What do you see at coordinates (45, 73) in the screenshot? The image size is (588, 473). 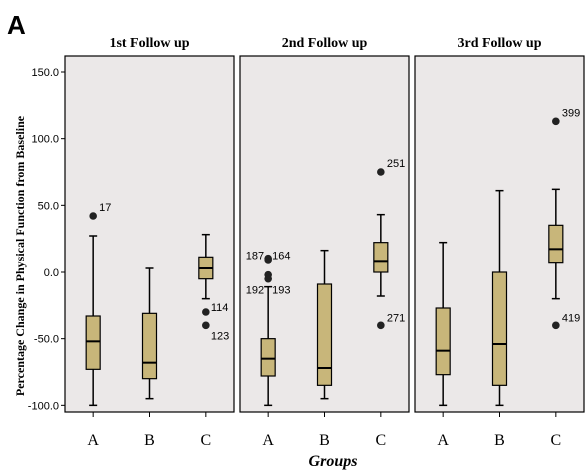 I see `y-tick-label: 150.0` at bounding box center [45, 73].